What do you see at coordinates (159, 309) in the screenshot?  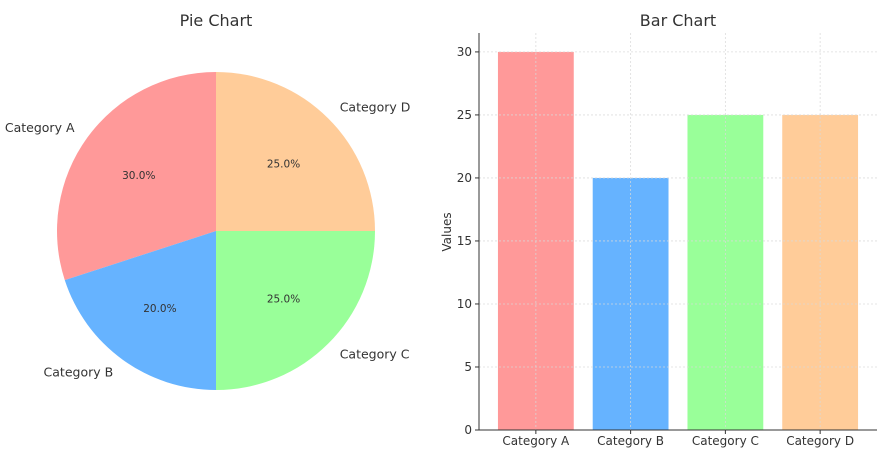 I see `pie-percent-label-category-b: 20.0%` at bounding box center [159, 309].